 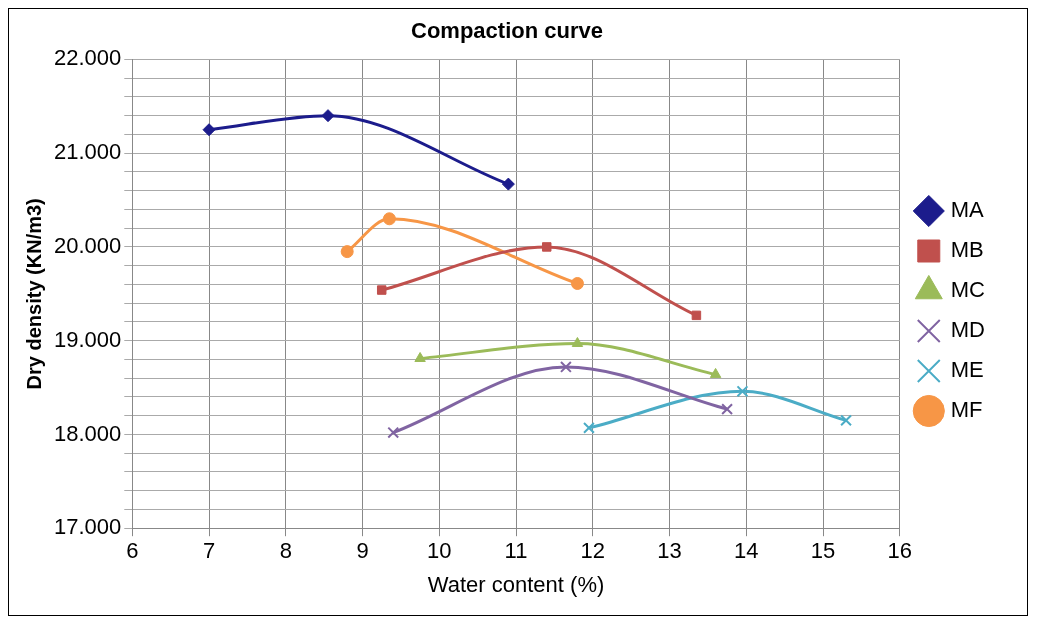 I want to click on chart-title: Compaction curve, so click(x=507, y=31).